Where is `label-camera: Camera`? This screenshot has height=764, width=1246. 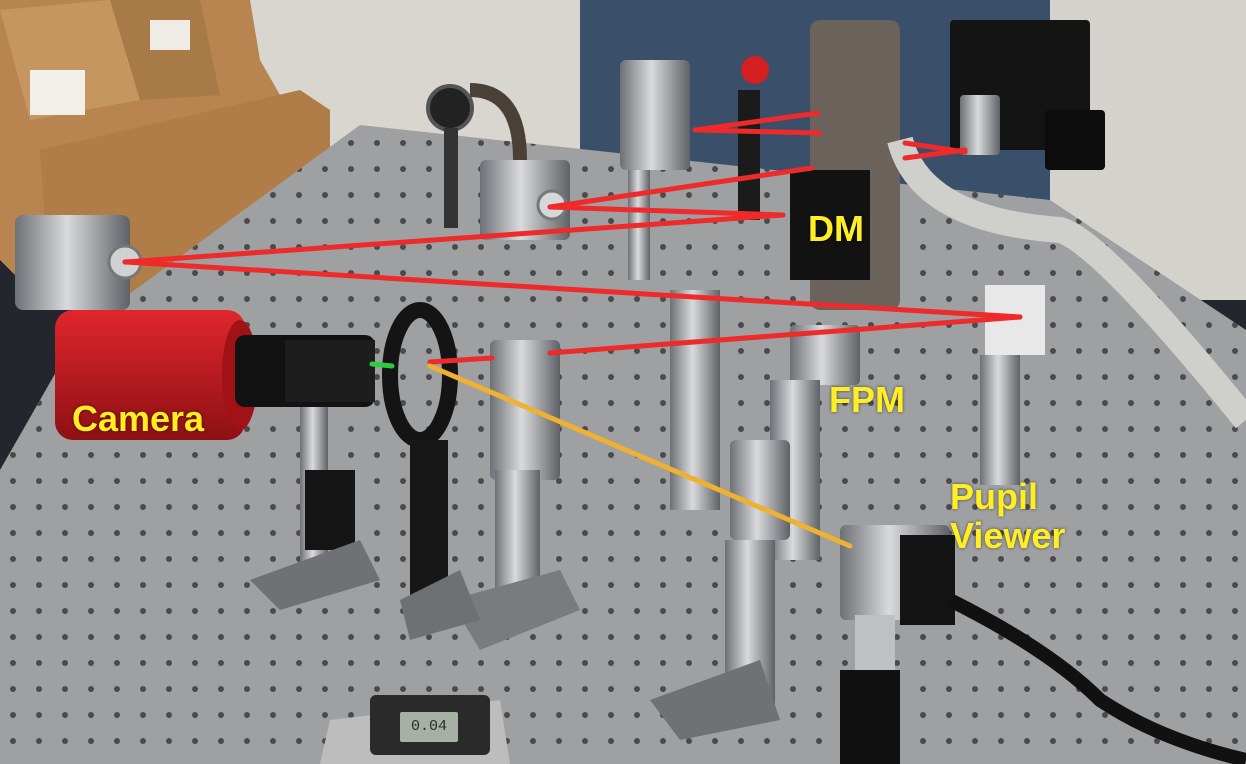
label-camera: Camera is located at coordinates (138, 419).